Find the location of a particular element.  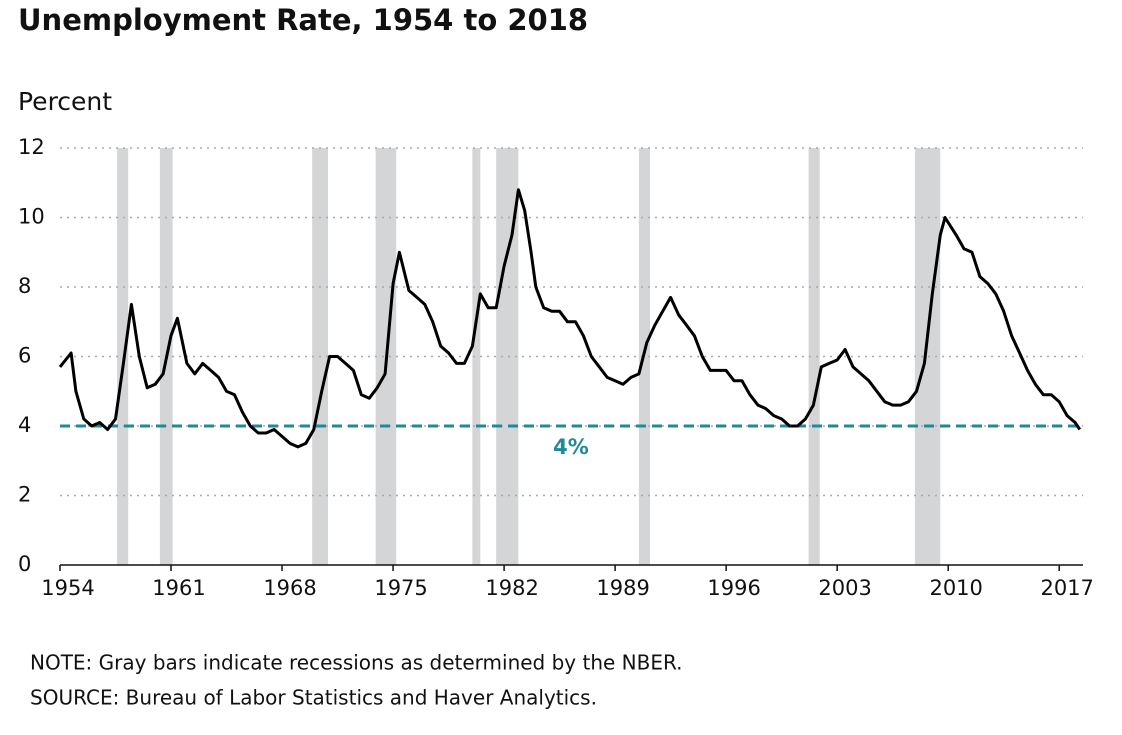

x-tick-label: 2003 is located at coordinates (844, 588).